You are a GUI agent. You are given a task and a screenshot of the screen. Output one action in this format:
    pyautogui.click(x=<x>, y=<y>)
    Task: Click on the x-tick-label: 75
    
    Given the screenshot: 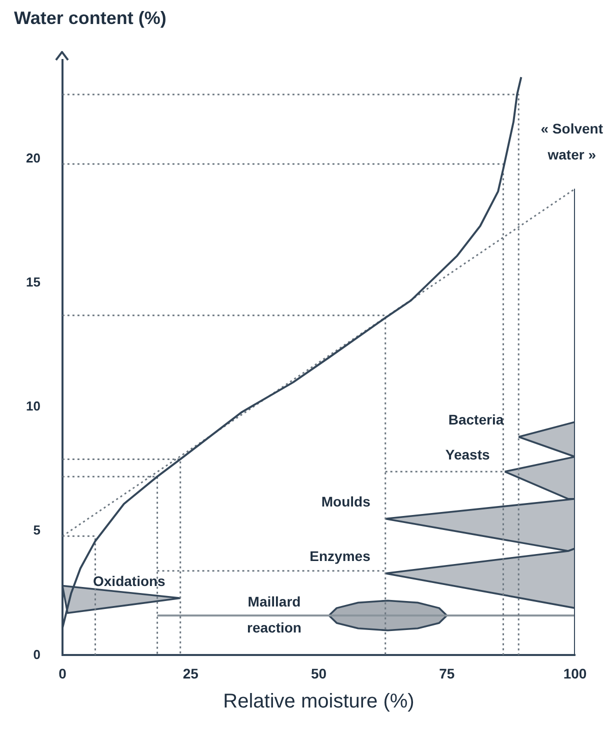 What is the action you would take?
    pyautogui.click(x=447, y=673)
    